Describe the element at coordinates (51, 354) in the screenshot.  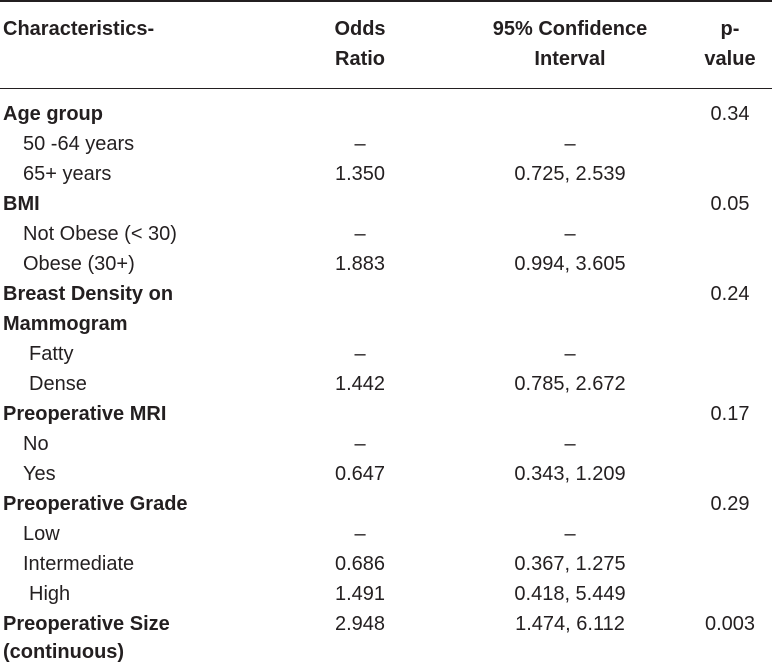
I see `row-label: Fatty` at that location.